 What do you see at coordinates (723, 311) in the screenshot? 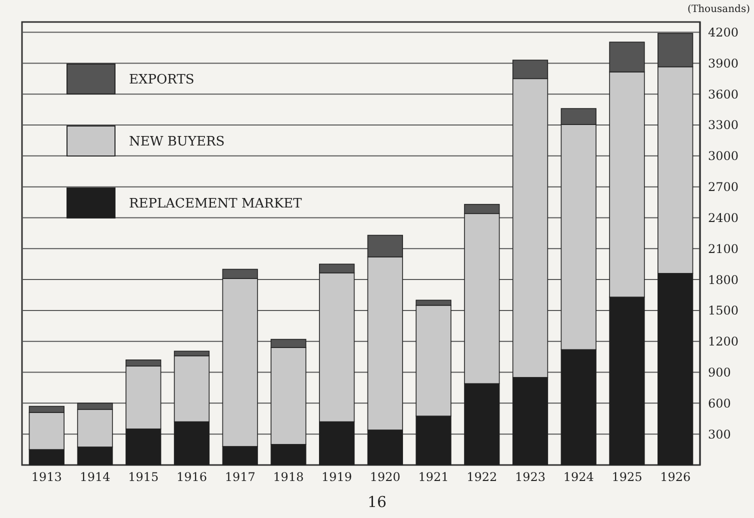
I see `y-tick-label: 1500` at bounding box center [723, 311].